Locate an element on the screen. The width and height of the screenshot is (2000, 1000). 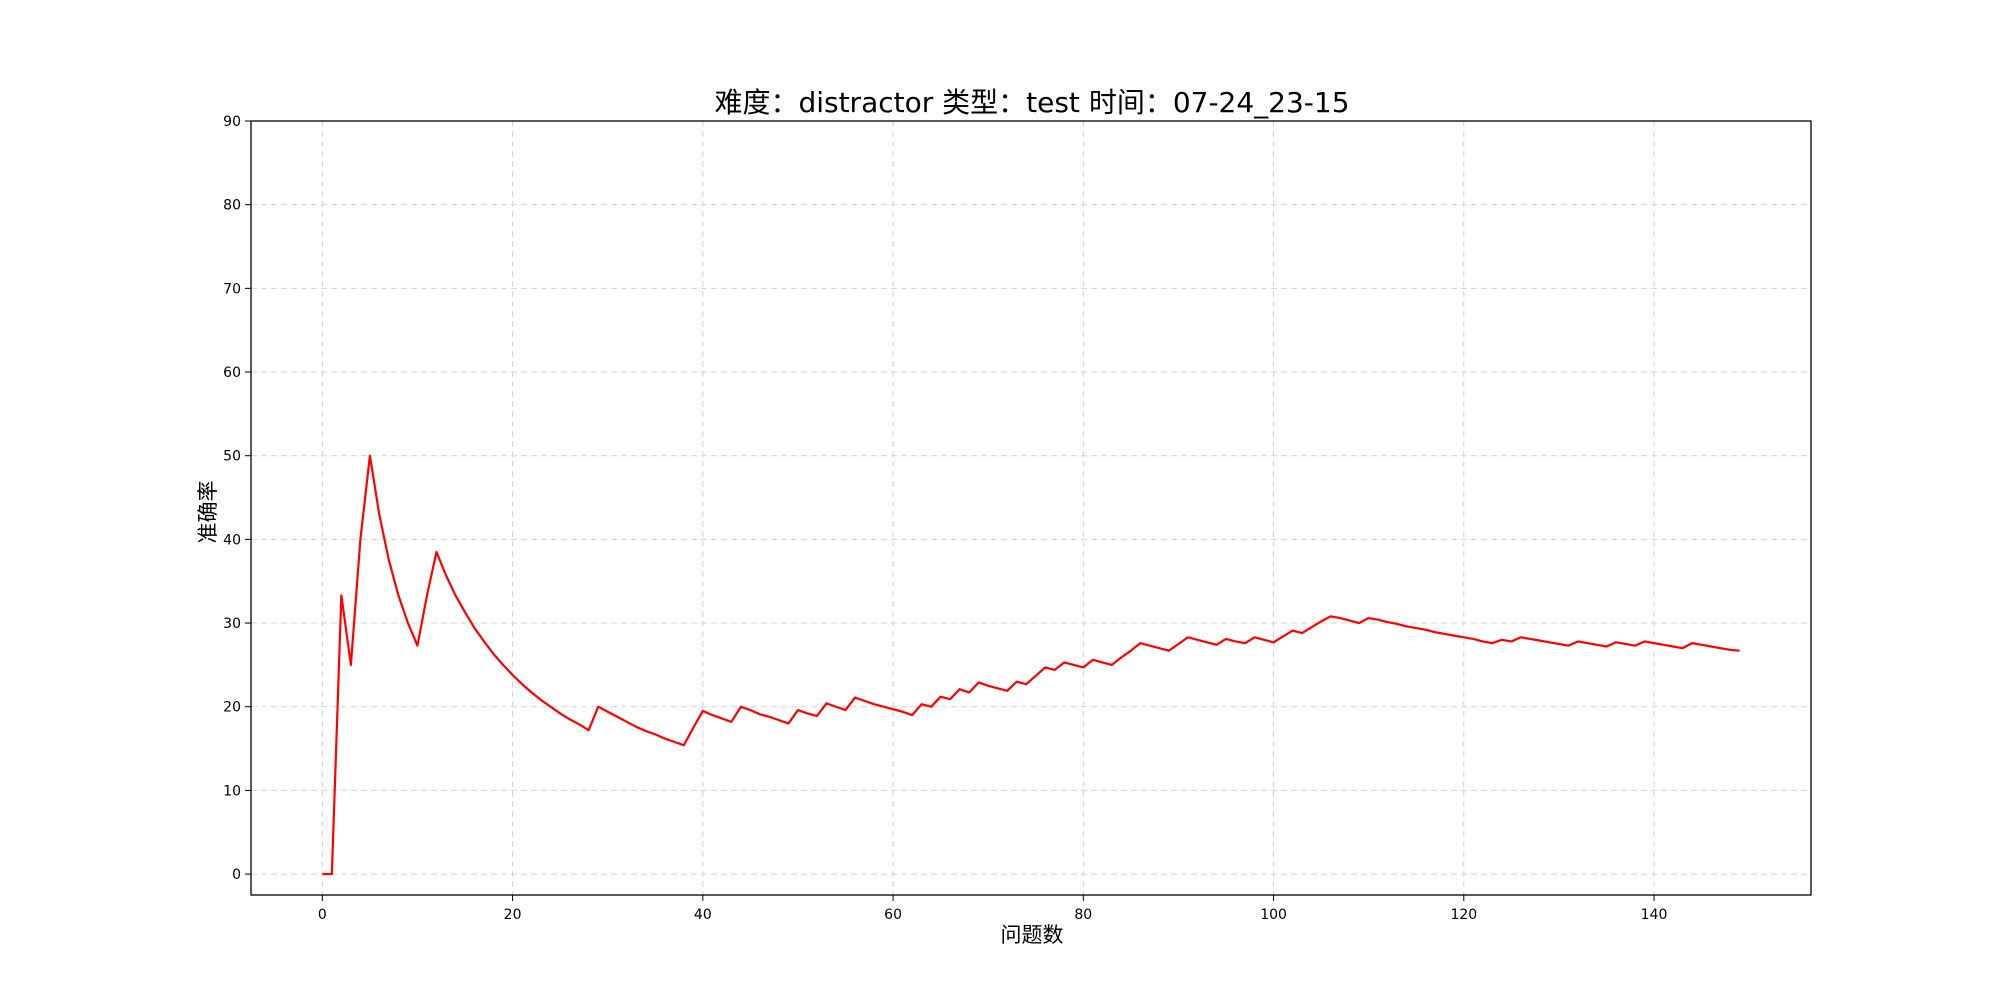
chart-title: 难度：distractor 类型：test 时间：07-24_23-15 is located at coordinates (1031, 102).